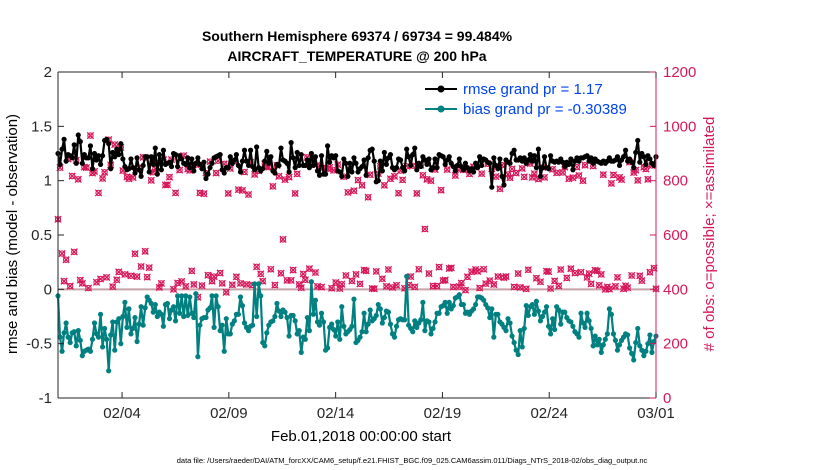  Describe the element at coordinates (45, 398) in the screenshot. I see `y-left-tick-label: -1` at that location.